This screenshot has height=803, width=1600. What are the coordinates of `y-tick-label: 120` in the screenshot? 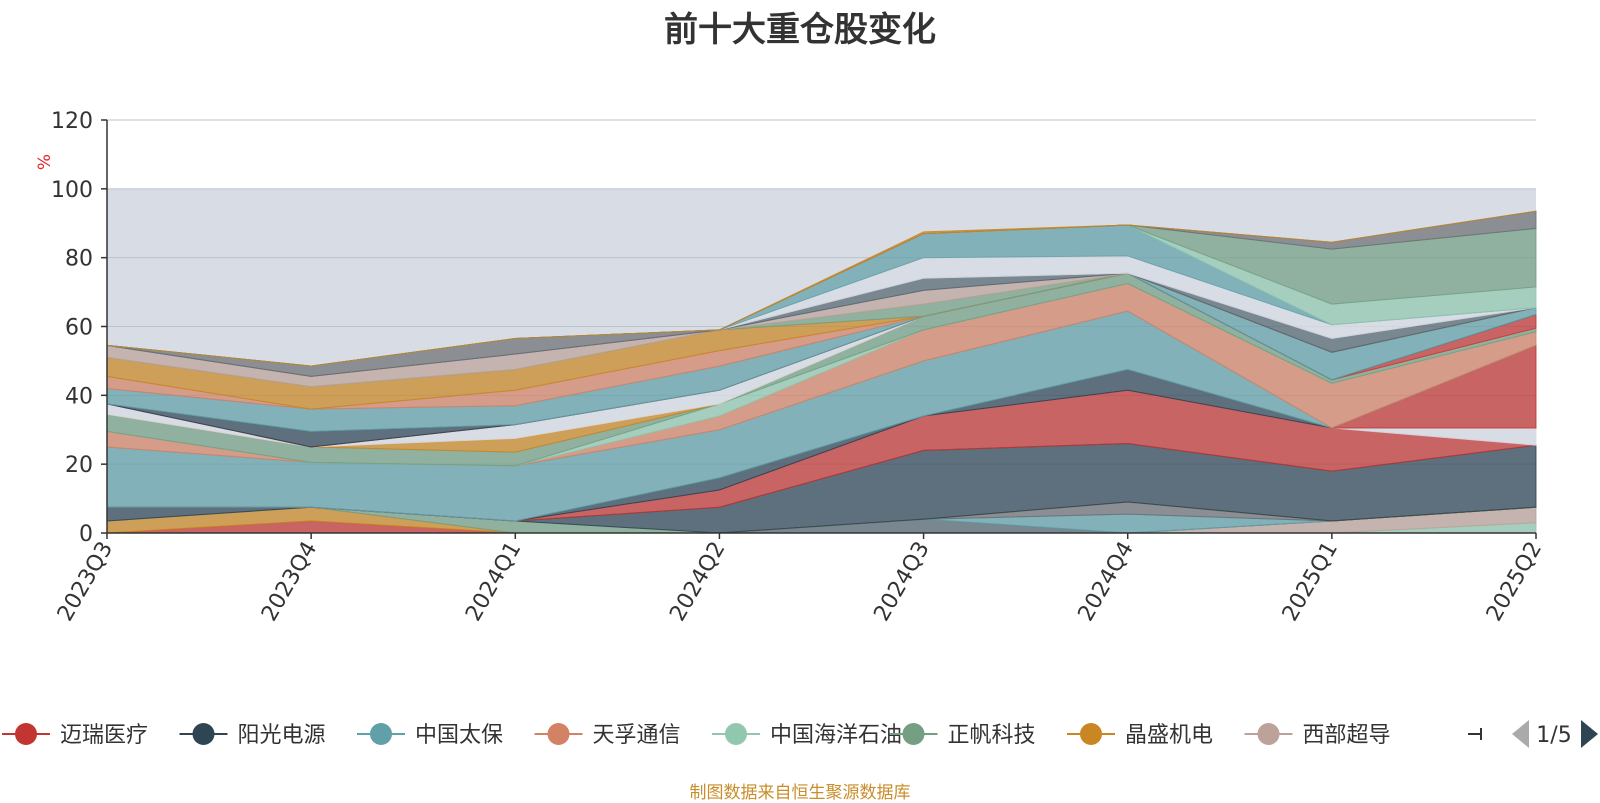 It's located at (72, 121).